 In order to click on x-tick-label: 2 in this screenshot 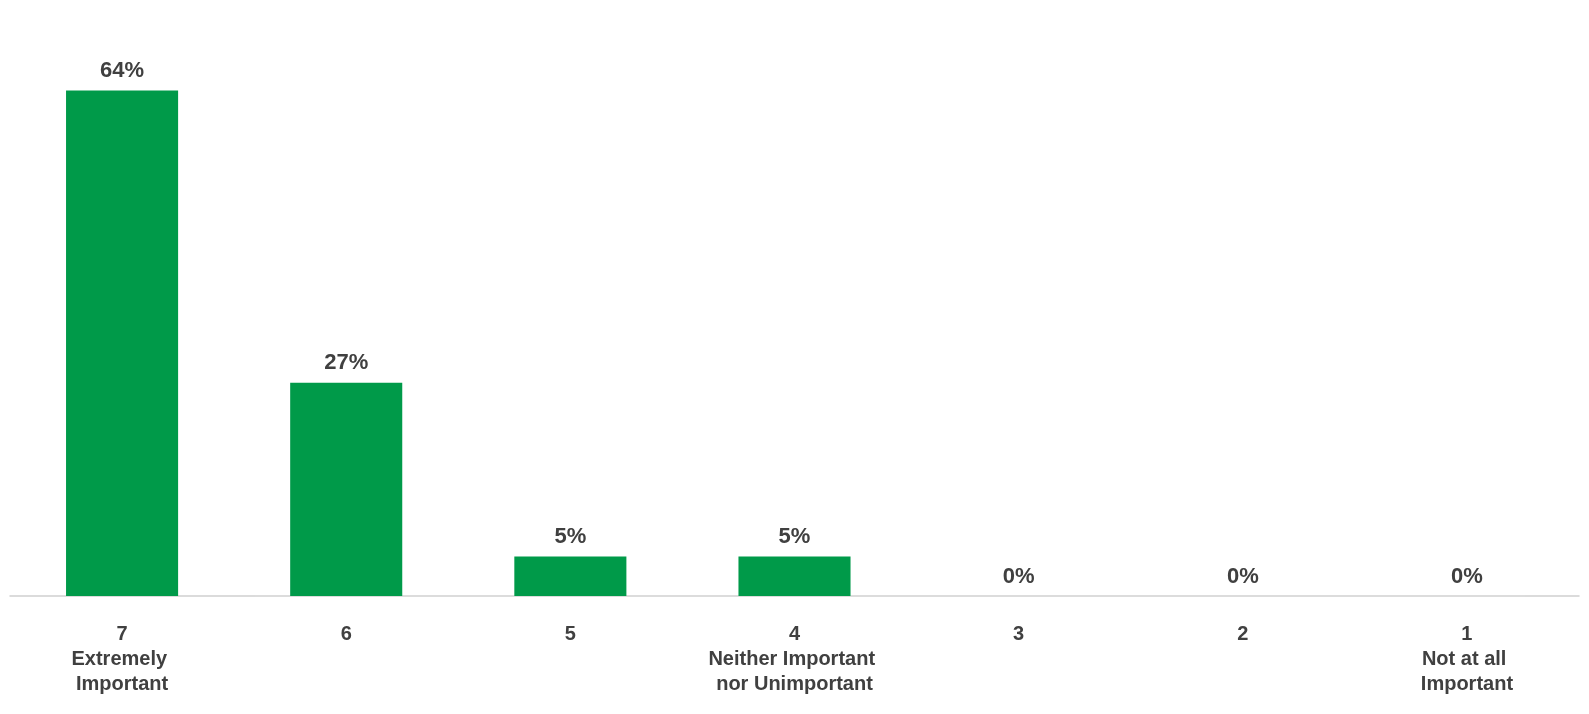, I will do `click(1243, 632)`.